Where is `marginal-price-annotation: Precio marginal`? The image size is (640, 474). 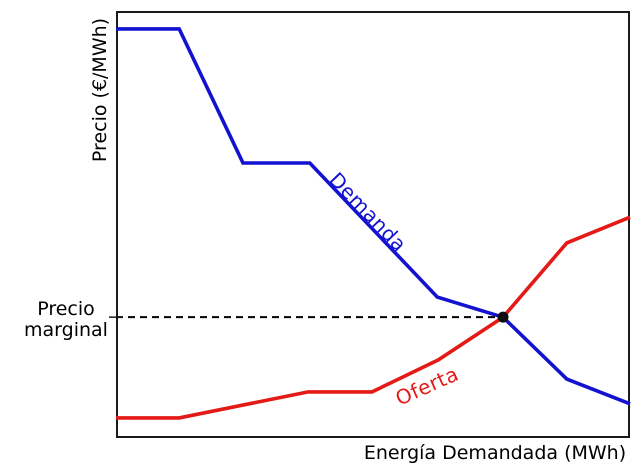 marginal-price-annotation: Precio marginal is located at coordinates (66, 320).